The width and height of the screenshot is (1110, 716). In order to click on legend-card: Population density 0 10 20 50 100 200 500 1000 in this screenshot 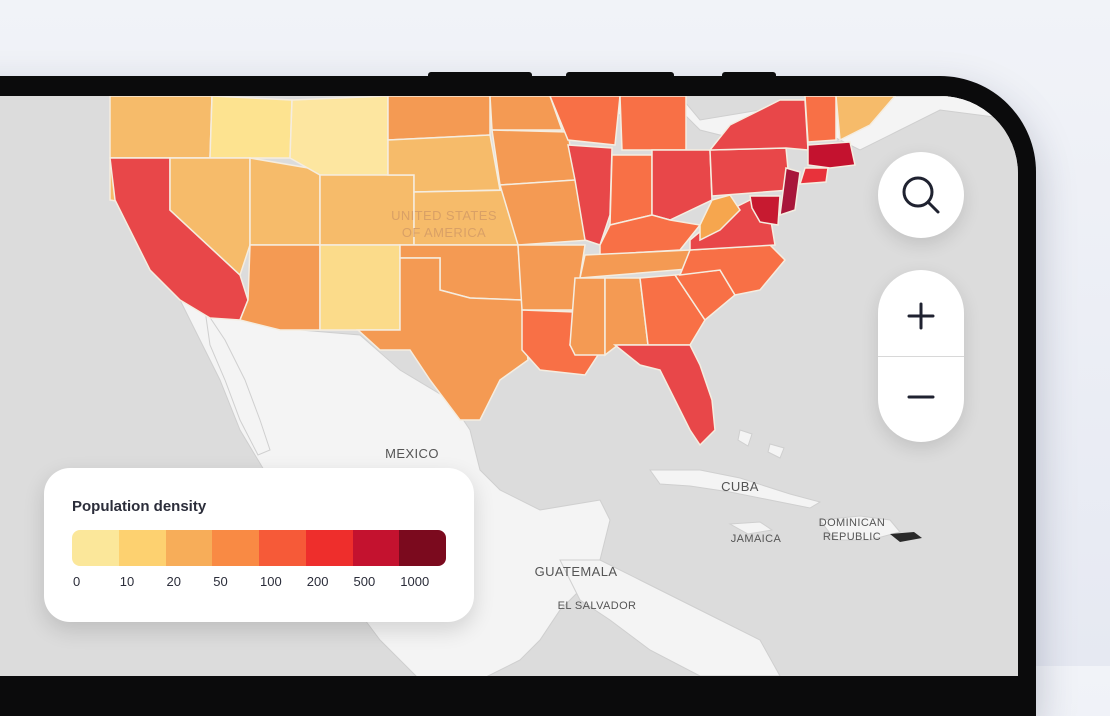, I will do `click(259, 545)`.